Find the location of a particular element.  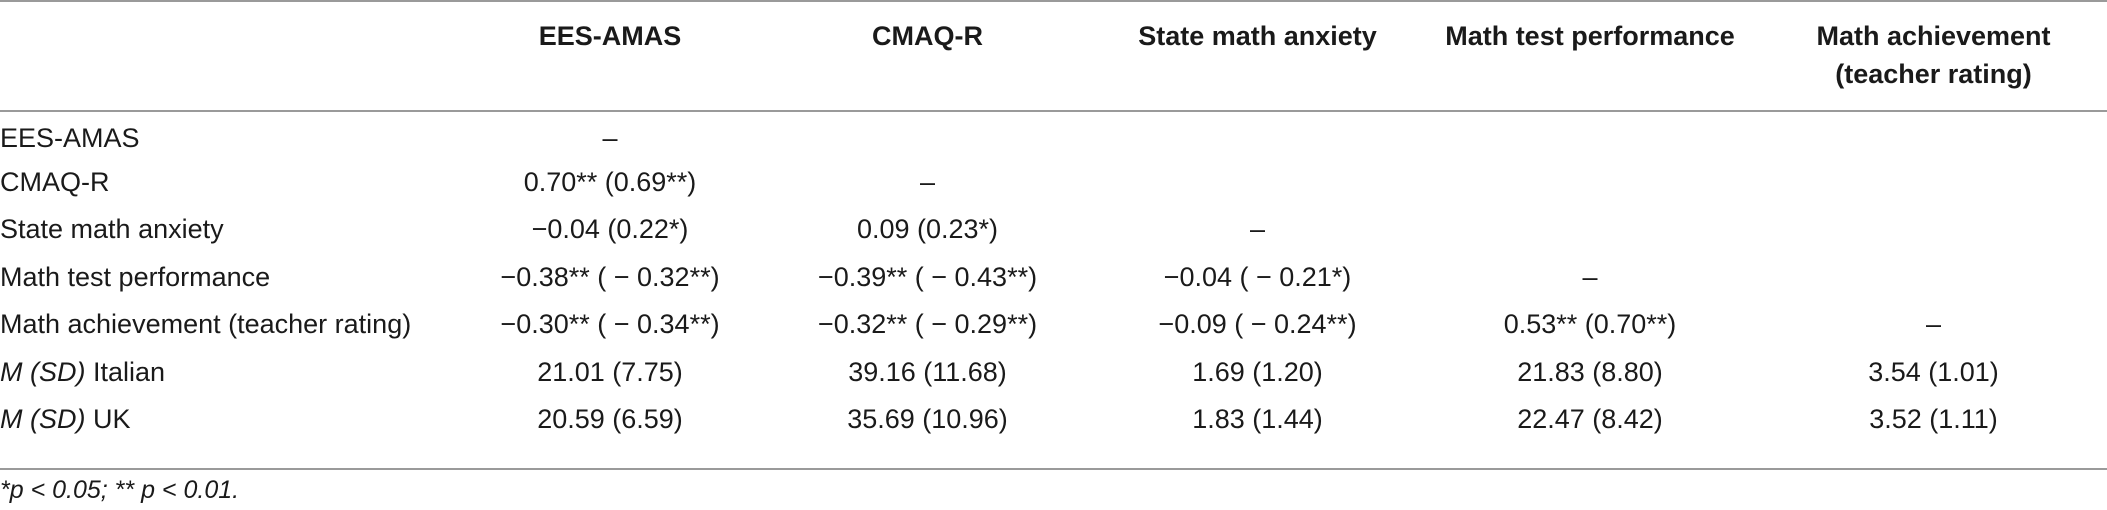

table-cell: 1.83 (1.44) is located at coordinates (1257, 419).